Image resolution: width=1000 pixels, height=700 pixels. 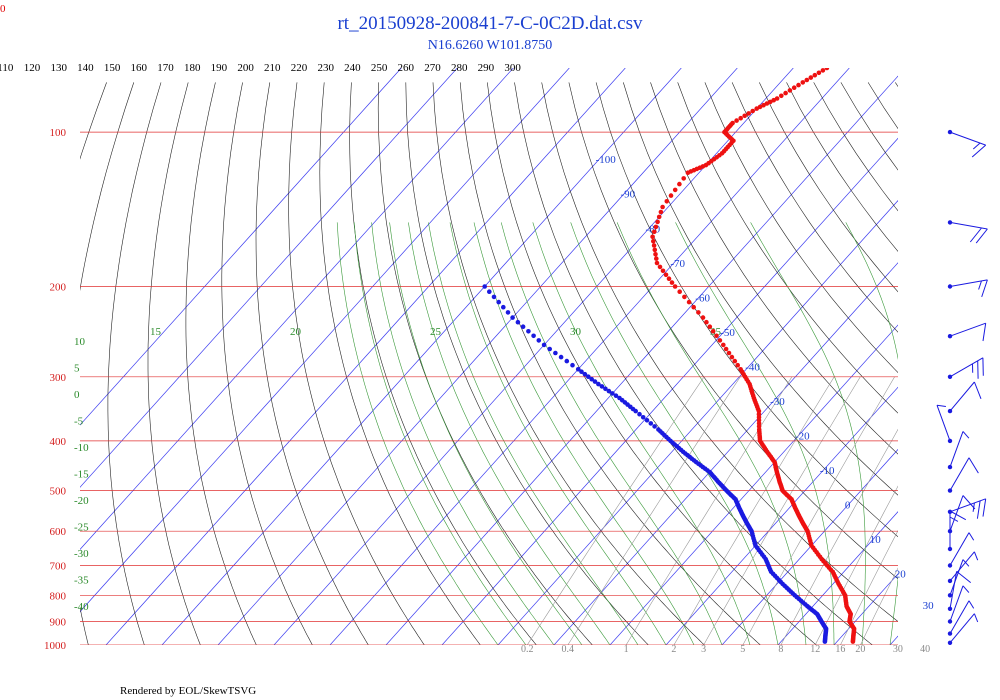 What do you see at coordinates (81, 581) in the screenshot?
I see `moist-adiabat-label: -35` at bounding box center [81, 581].